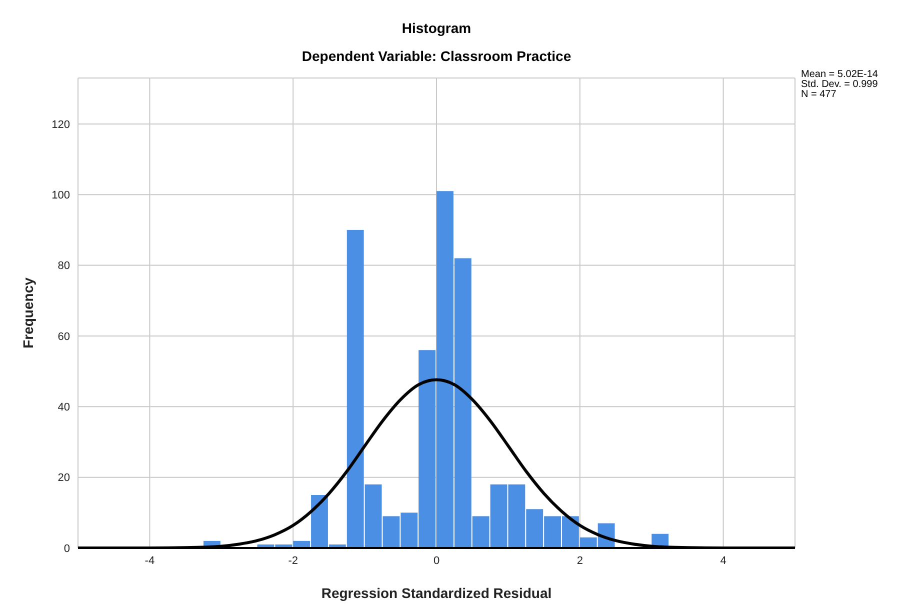 The width and height of the screenshot is (910, 612). What do you see at coordinates (61, 196) in the screenshot?
I see `y-tick-label: 100` at bounding box center [61, 196].